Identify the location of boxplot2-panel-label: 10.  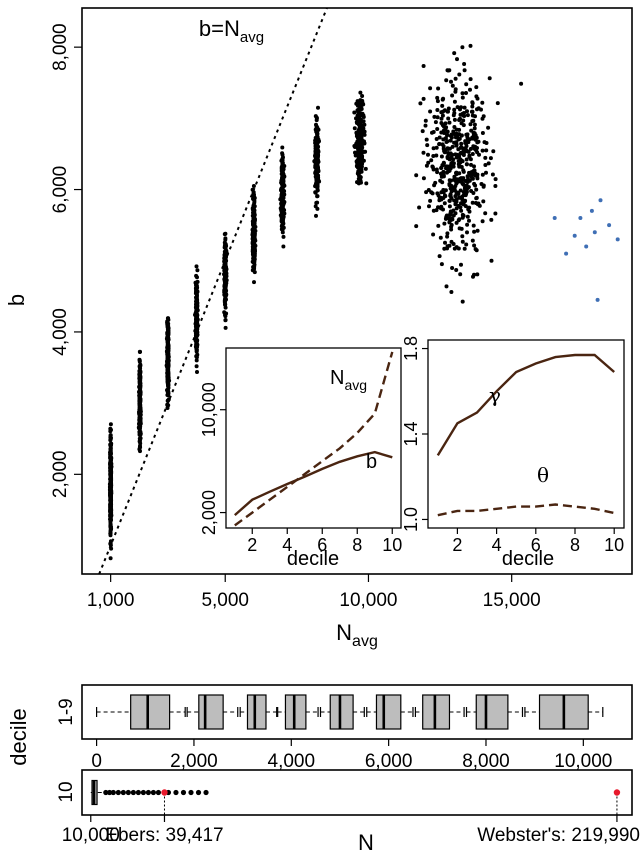
(66, 791).